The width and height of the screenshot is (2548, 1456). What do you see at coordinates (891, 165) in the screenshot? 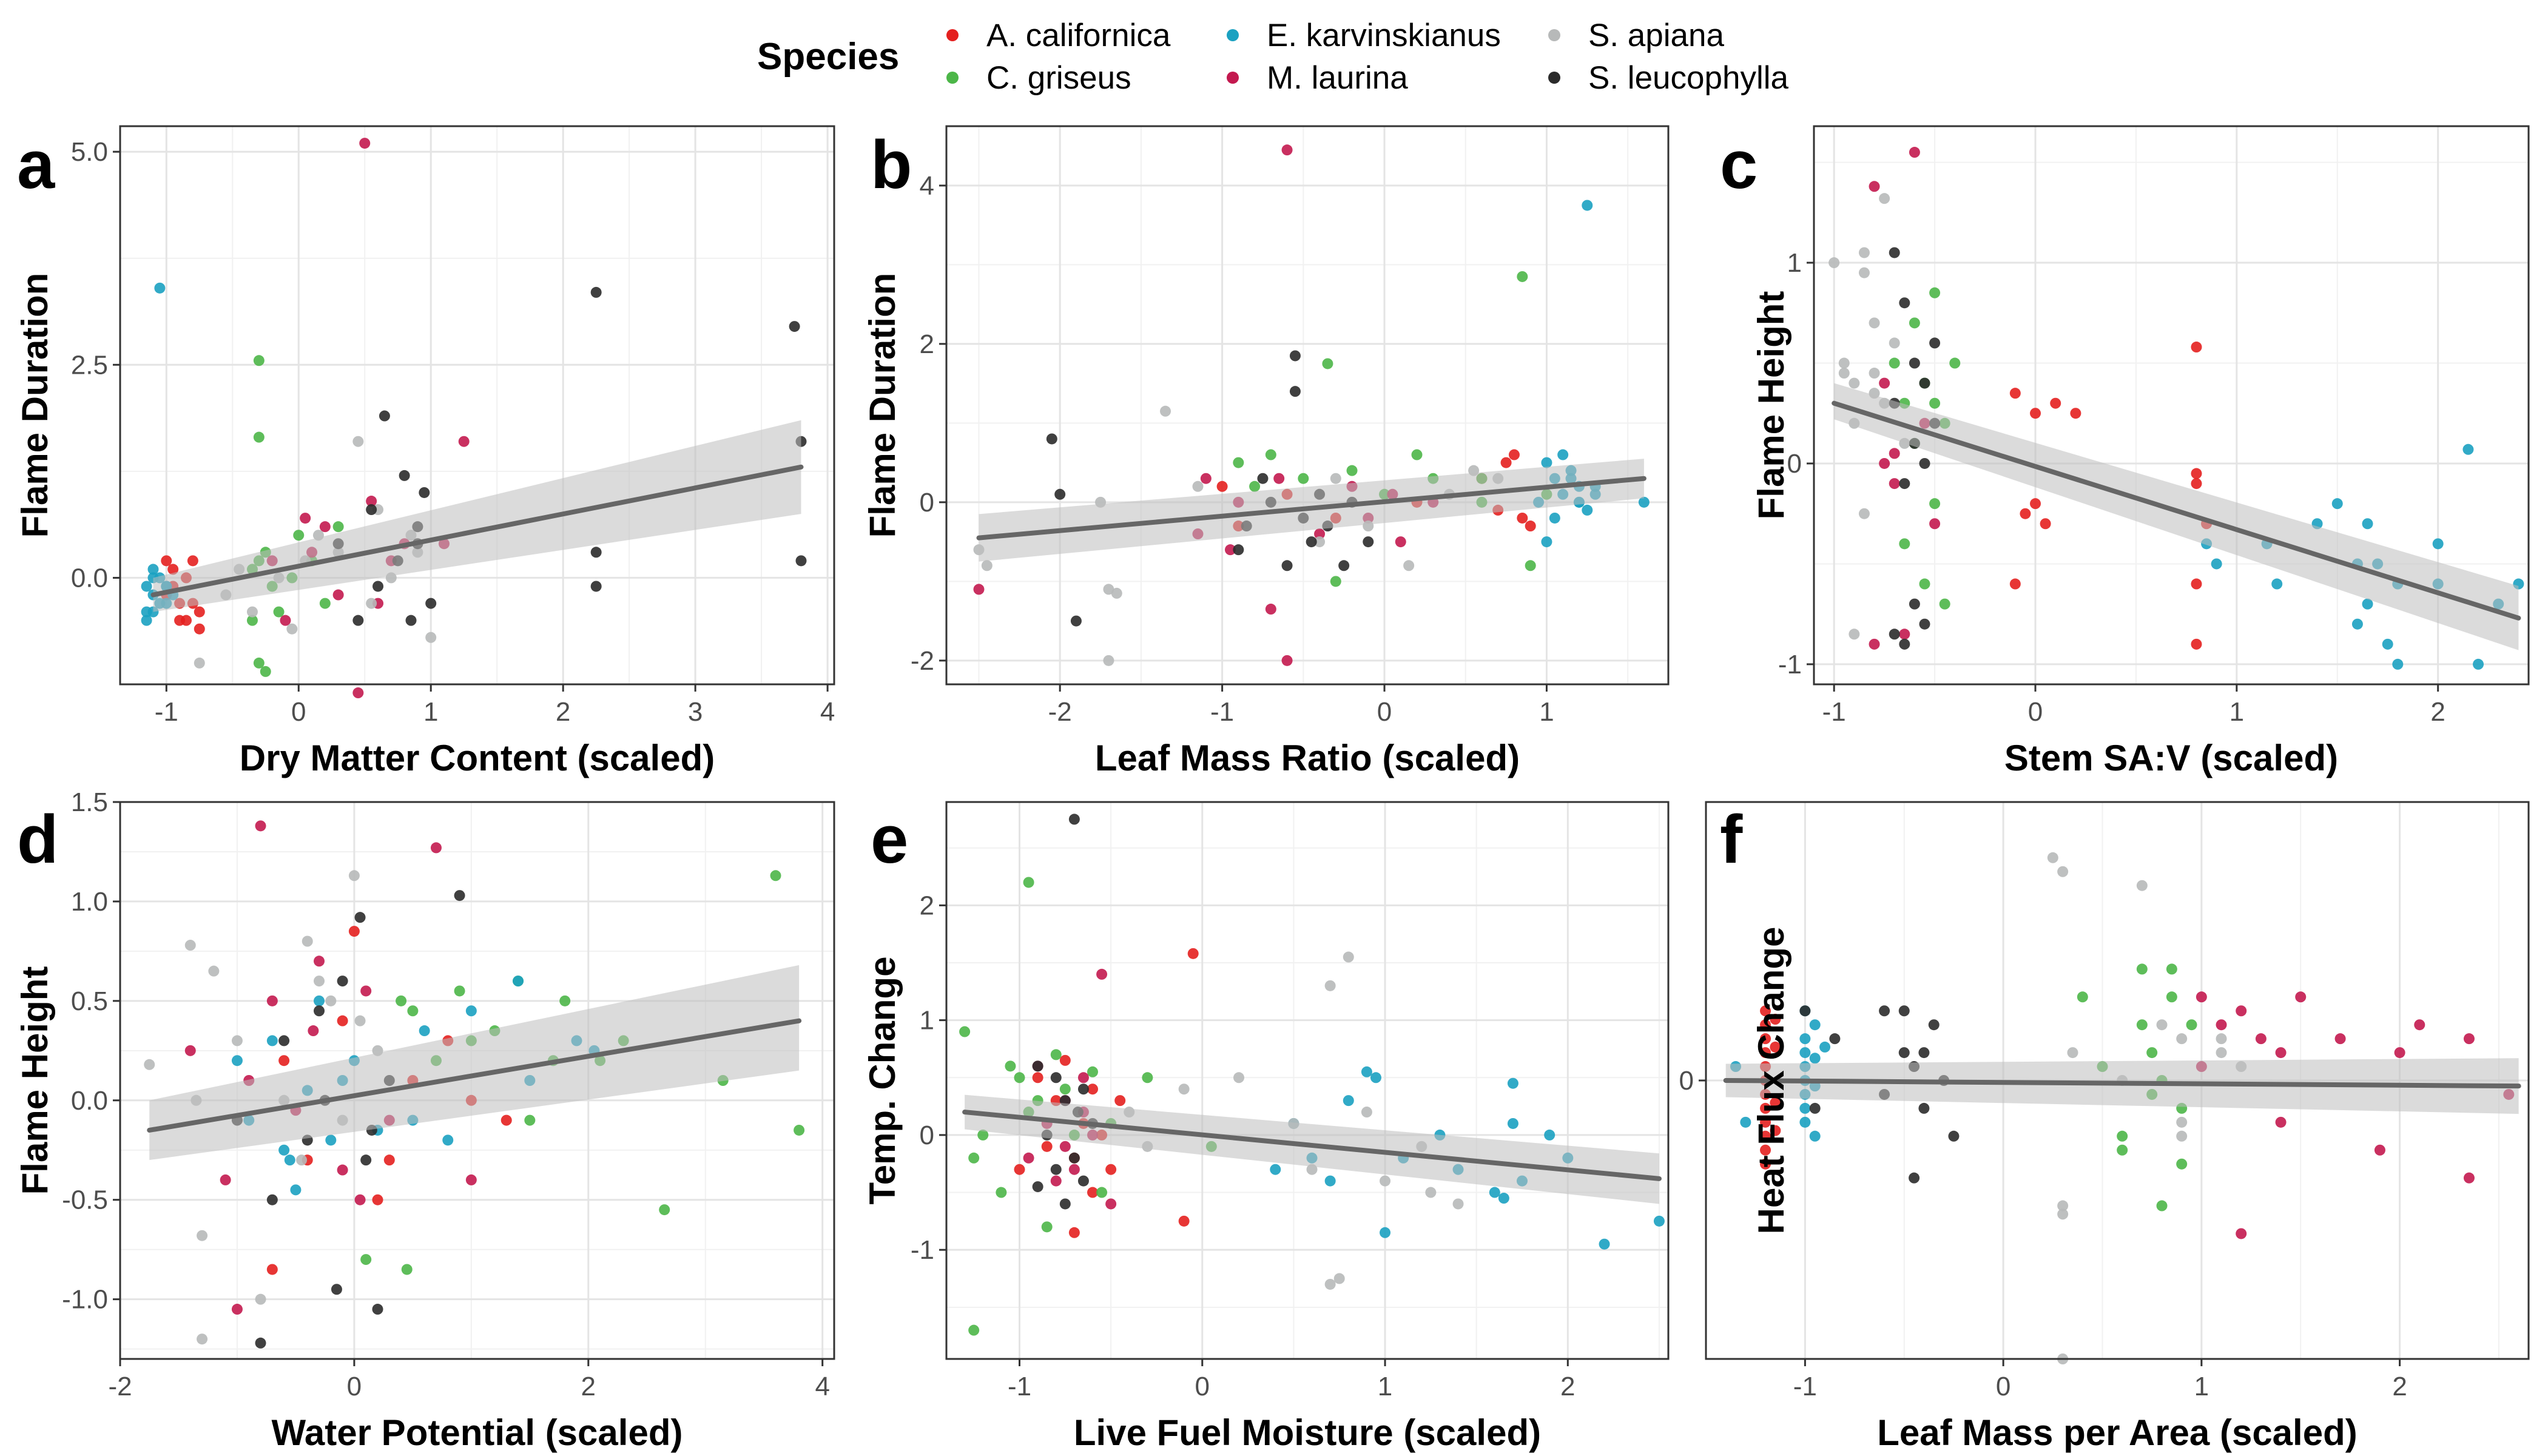
I see `panel-letter: b` at bounding box center [891, 165].